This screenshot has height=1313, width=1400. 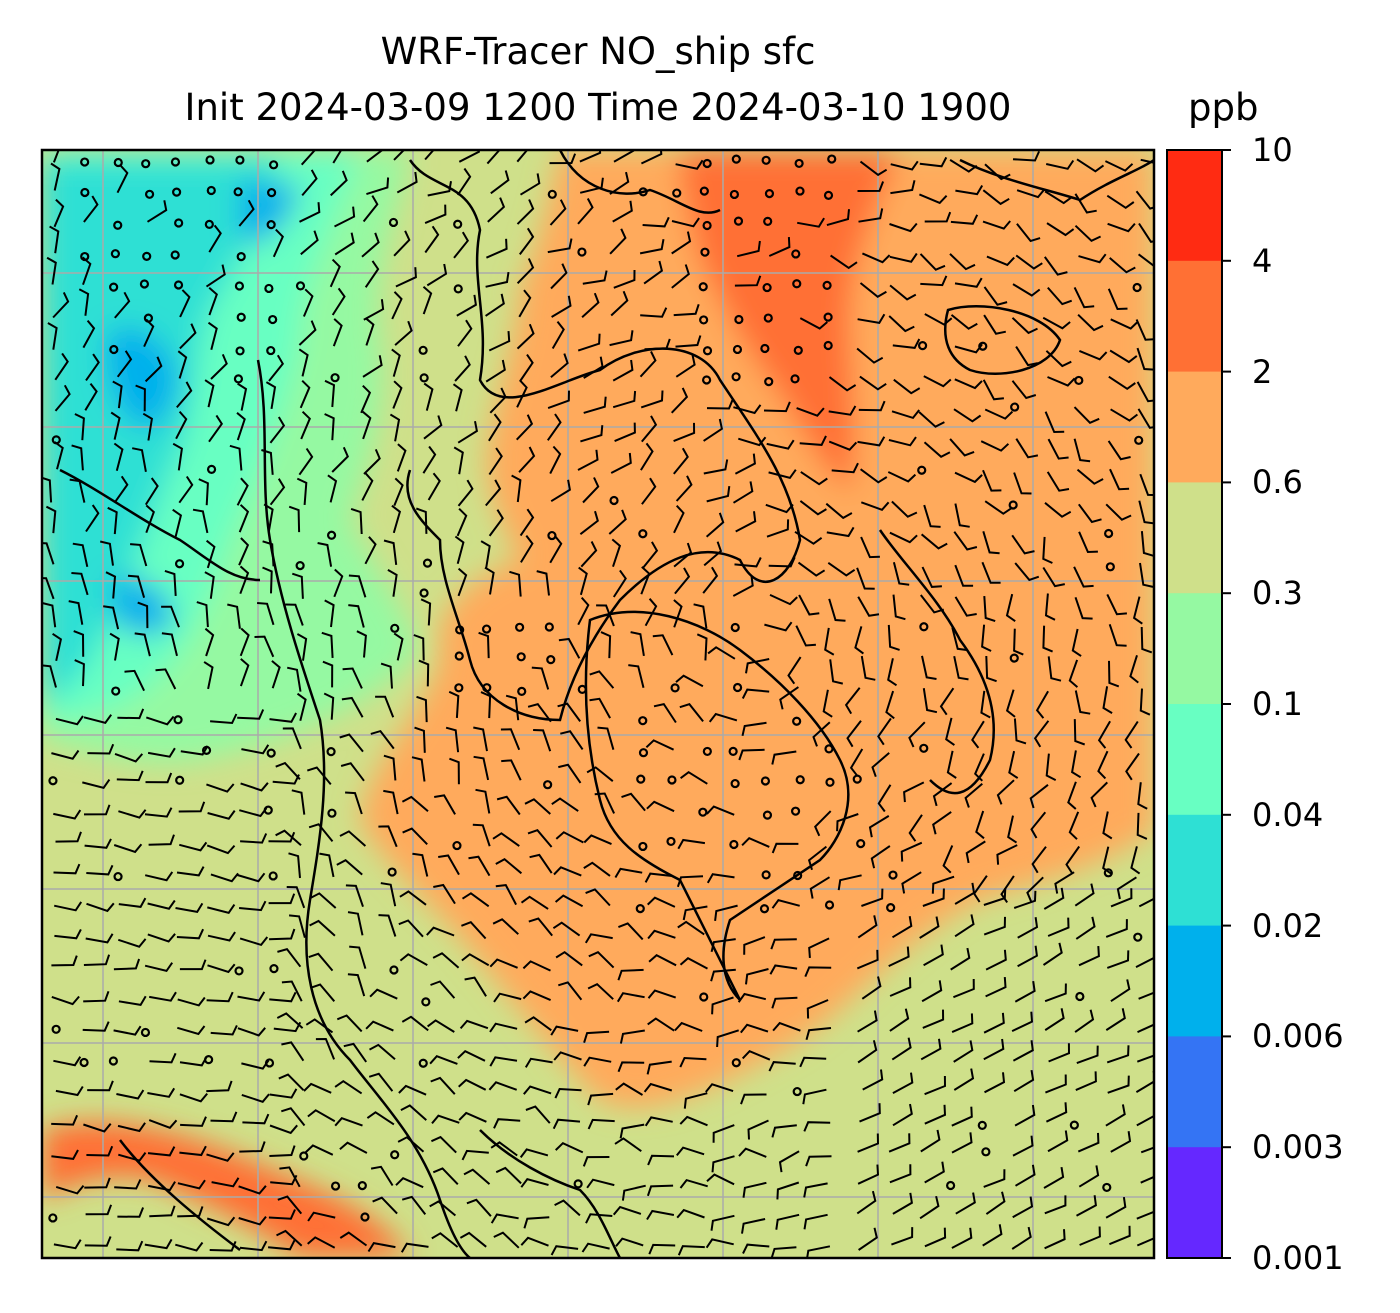 I want to click on colorbar-tick-label: 10, so click(x=1272, y=150).